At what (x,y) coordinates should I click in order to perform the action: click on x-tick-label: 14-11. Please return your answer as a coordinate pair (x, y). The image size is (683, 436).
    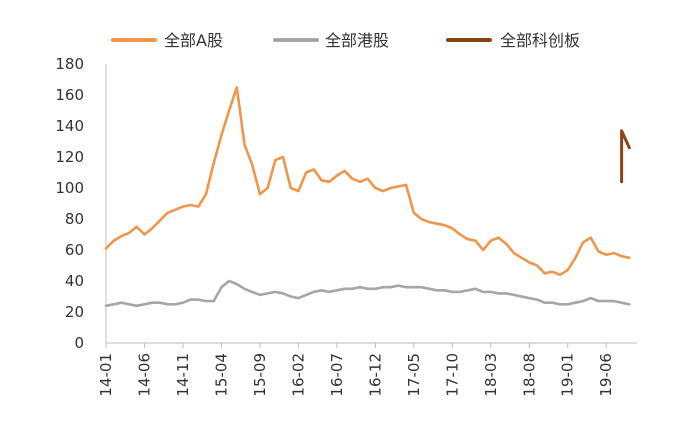
    Looking at the image, I should click on (183, 375).